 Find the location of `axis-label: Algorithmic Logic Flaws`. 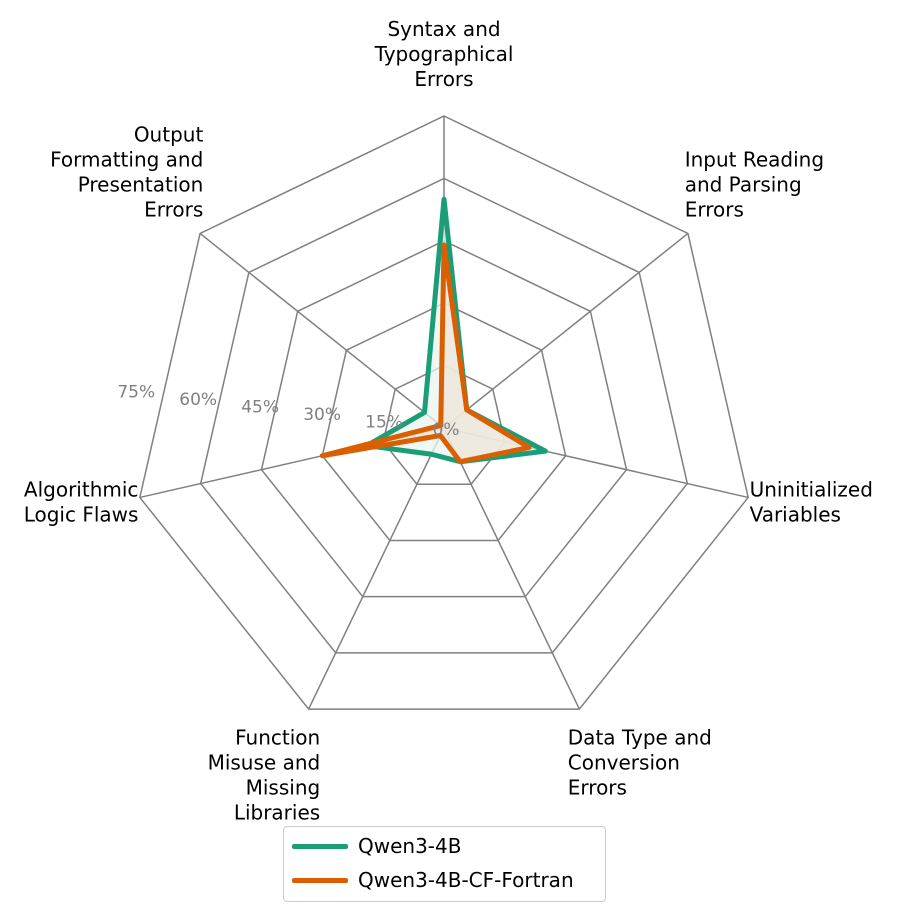

axis-label: Algorithmic Logic Flaws is located at coordinates (81, 501).